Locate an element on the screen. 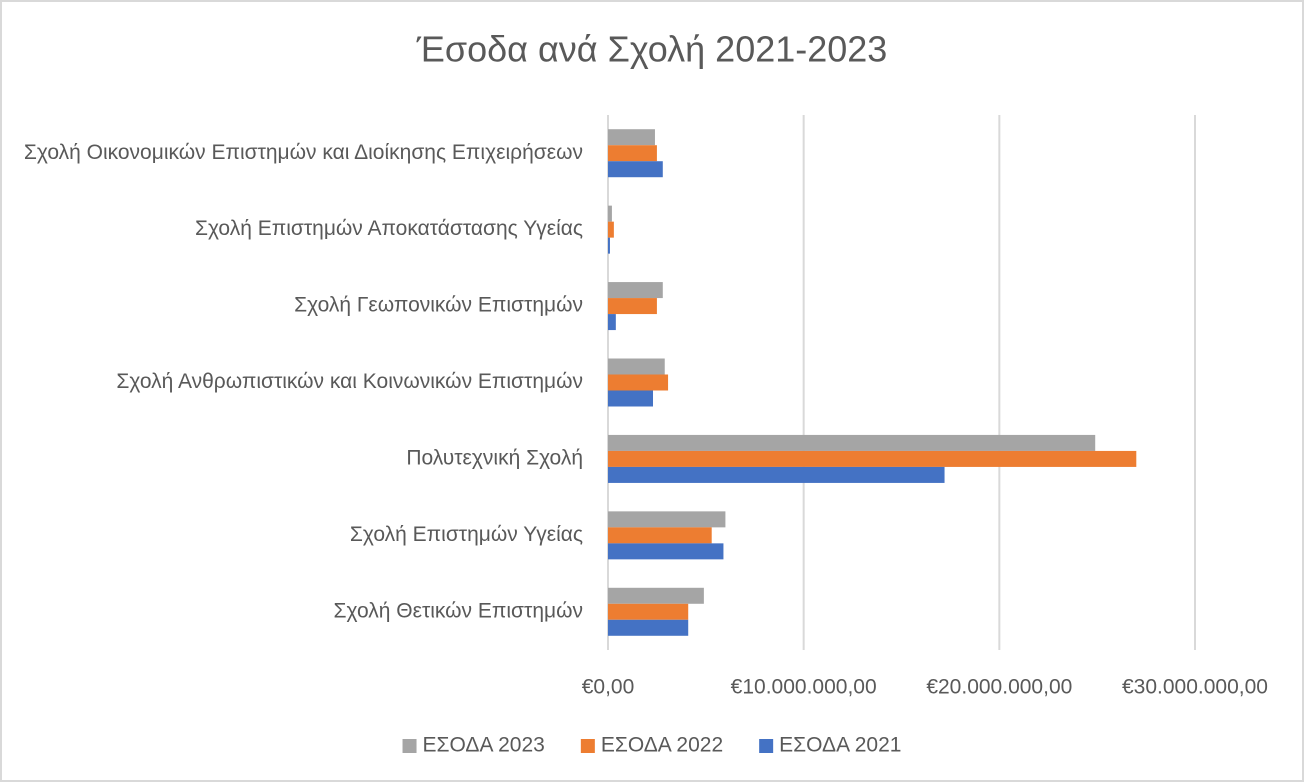 Image resolution: width=1304 pixels, height=782 pixels. x-tick-label: €0,00 is located at coordinates (608, 687).